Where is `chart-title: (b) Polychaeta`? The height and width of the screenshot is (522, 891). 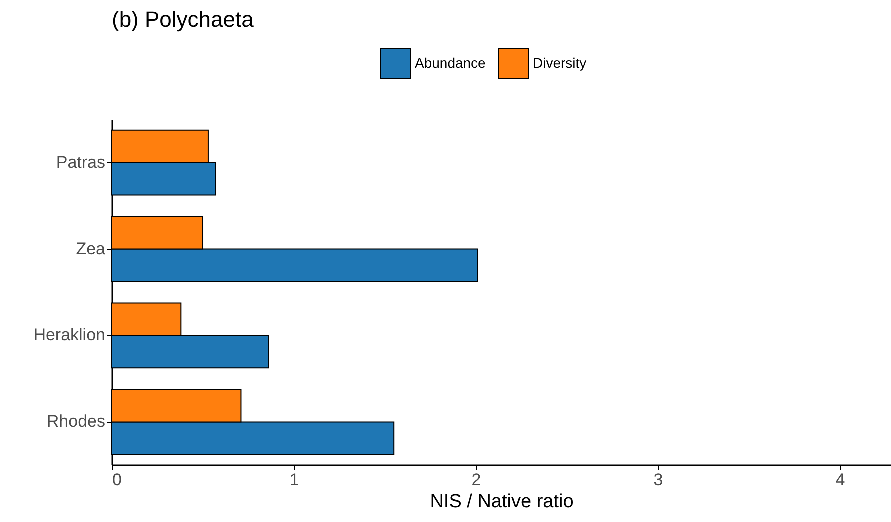
chart-title: (b) Polychaeta is located at coordinates (183, 19).